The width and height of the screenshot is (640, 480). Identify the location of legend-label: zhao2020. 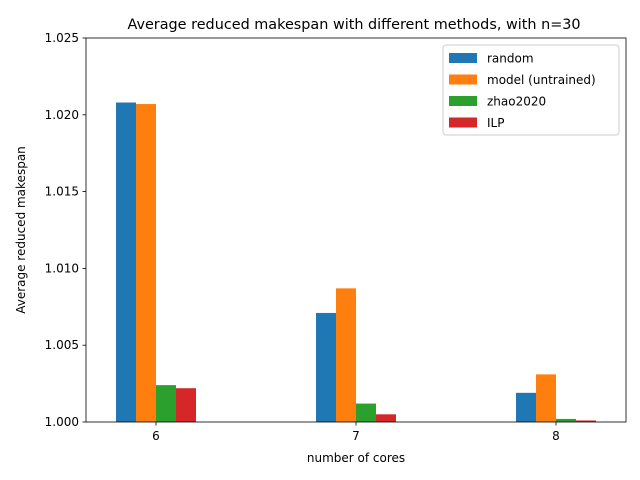
(516, 102).